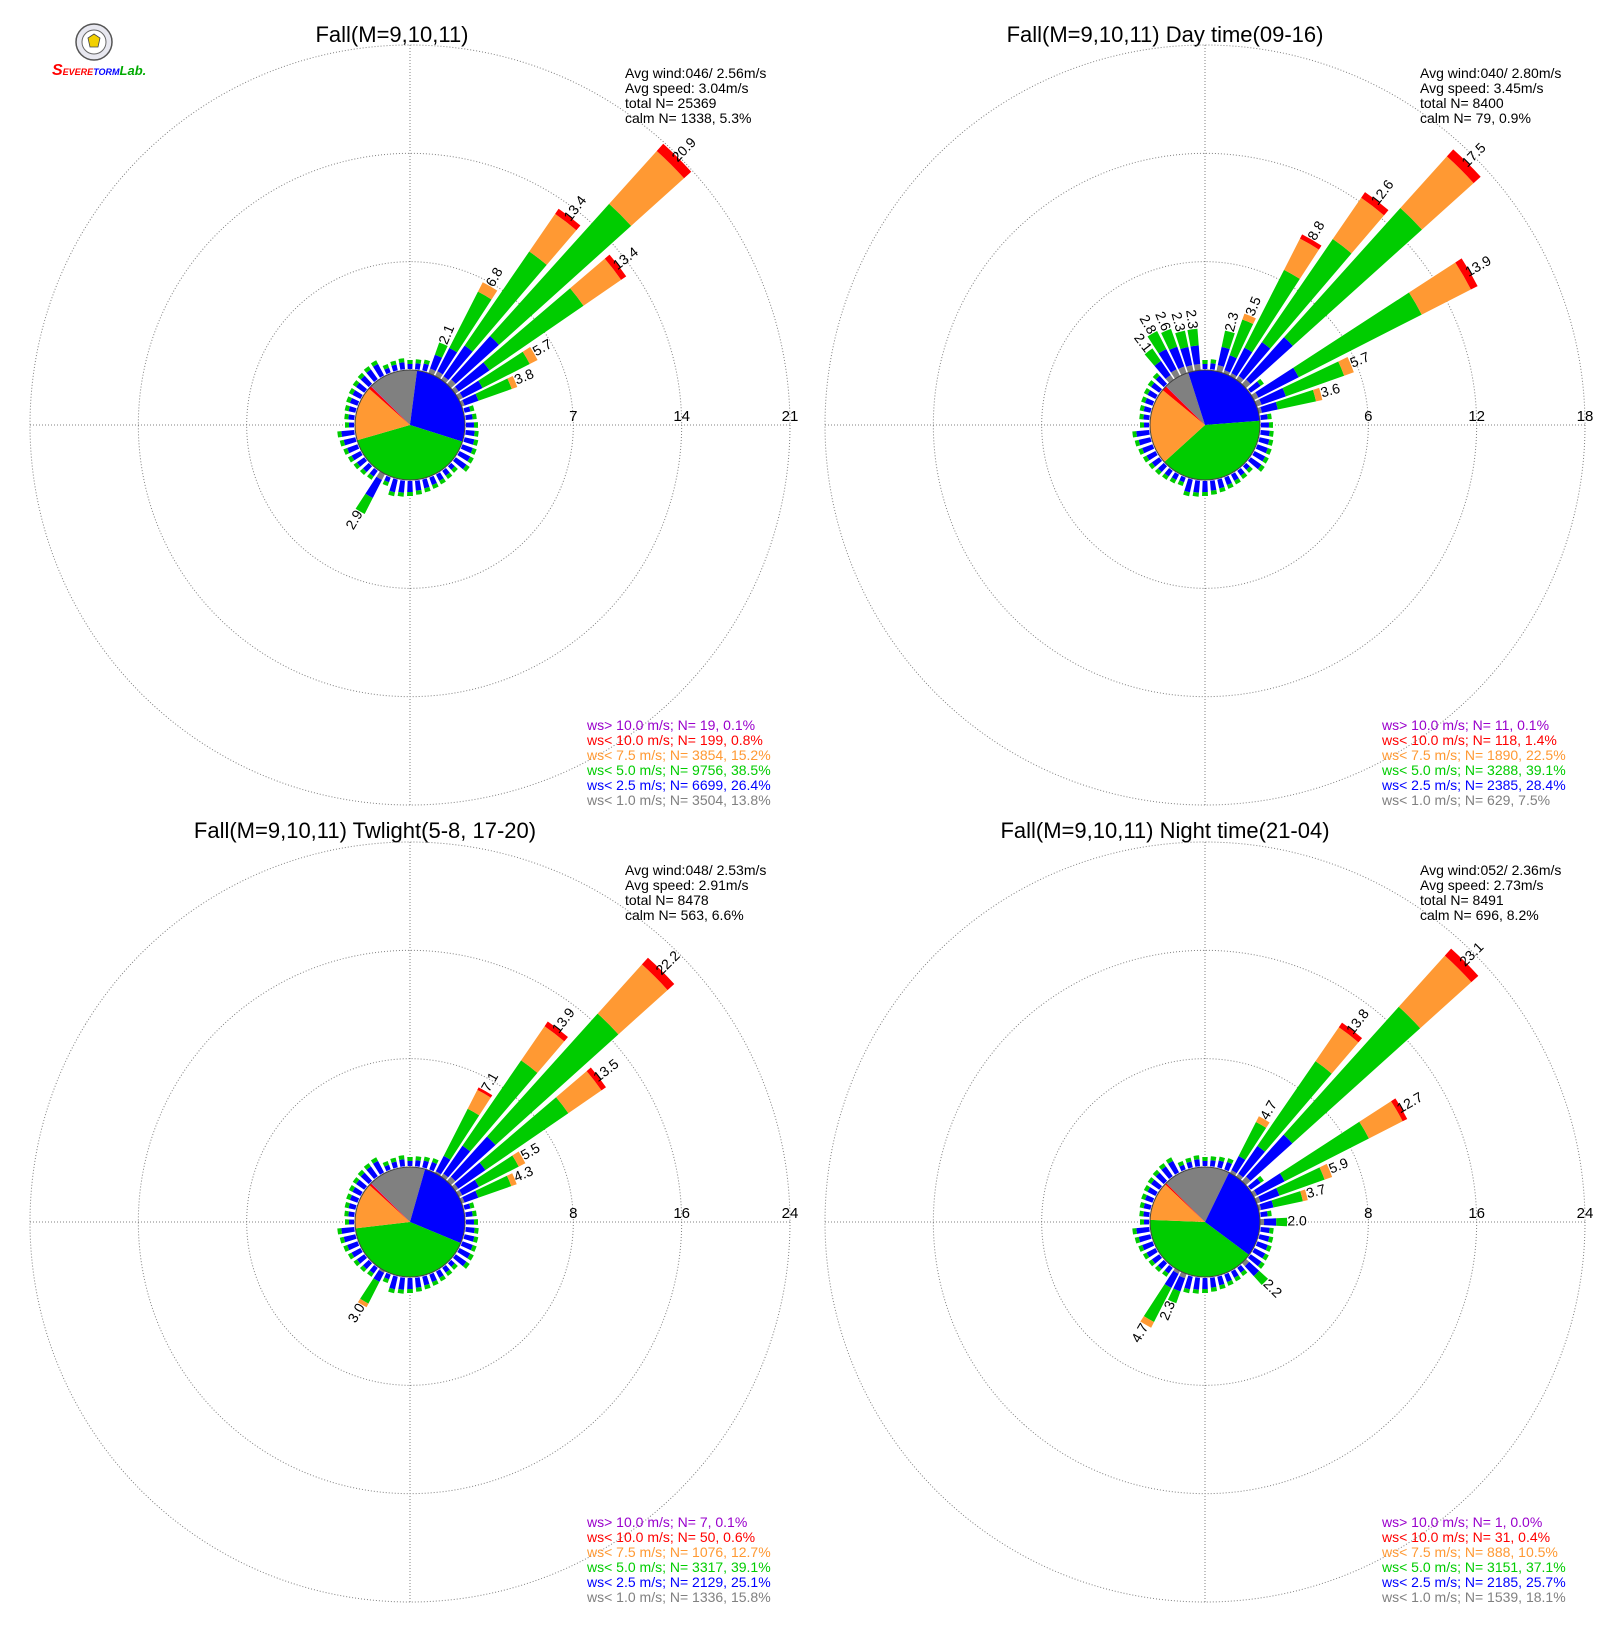 The width and height of the screenshot is (1620, 1640). Describe the element at coordinates (670, 1537) in the screenshot. I see `legend-entry: ws< 10.0 m/s; N= 50, 0.6%` at that location.